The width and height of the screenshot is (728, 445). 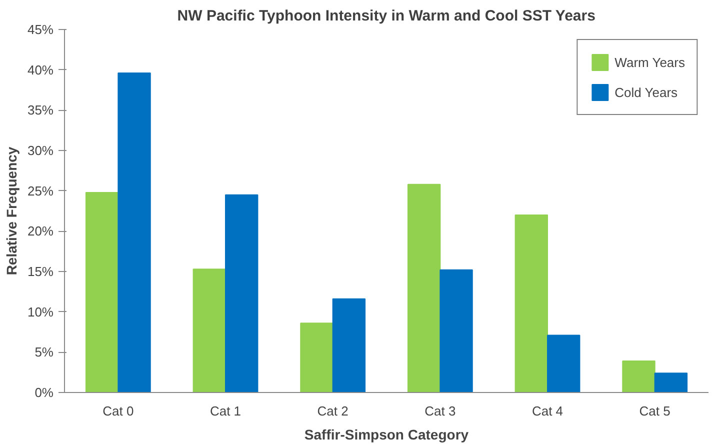 I want to click on y-tick-label: 35%, so click(x=40, y=110).